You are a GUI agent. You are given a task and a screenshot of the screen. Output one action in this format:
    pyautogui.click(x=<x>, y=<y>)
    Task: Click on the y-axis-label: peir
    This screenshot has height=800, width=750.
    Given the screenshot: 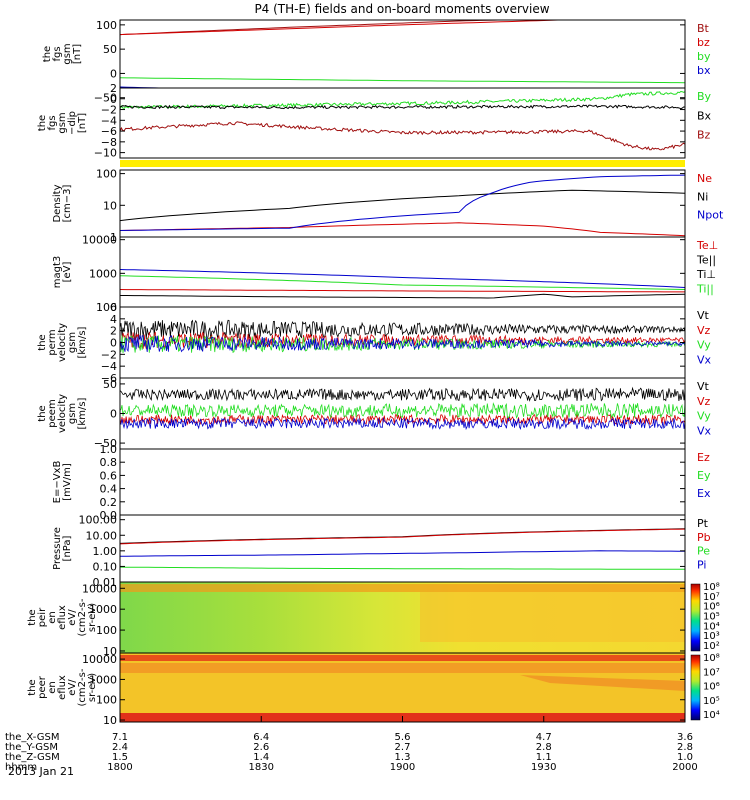 What is the action you would take?
    pyautogui.click(x=42, y=617)
    